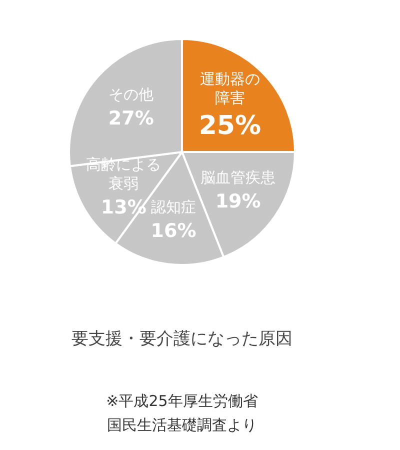 The image size is (400, 450). I want to click on text: 要支援・要介護になった原因, so click(182, 339).